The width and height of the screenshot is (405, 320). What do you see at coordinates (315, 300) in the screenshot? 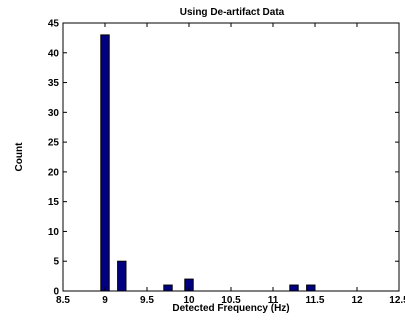
I see `x-tick-label: 11.5` at bounding box center [315, 300].